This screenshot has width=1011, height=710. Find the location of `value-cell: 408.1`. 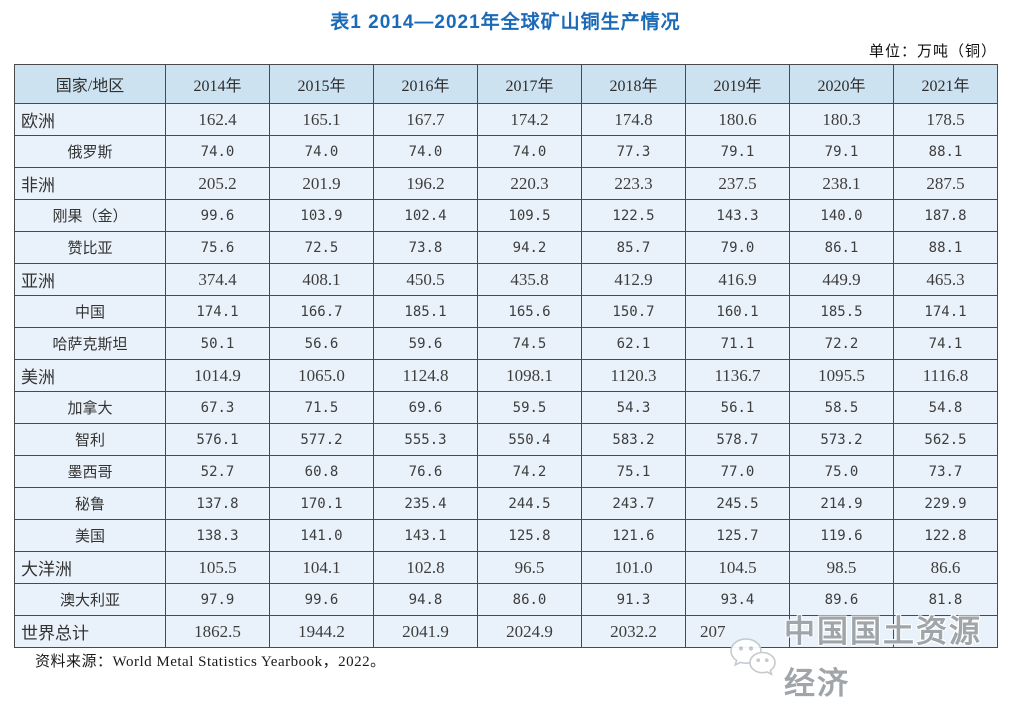

value-cell: 408.1 is located at coordinates (321, 279).